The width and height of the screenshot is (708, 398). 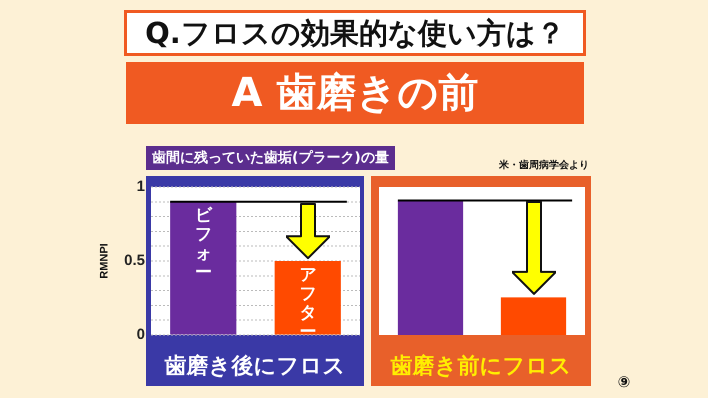 I want to click on x-axis-title: 歯磨き後にフロス, so click(x=255, y=367).